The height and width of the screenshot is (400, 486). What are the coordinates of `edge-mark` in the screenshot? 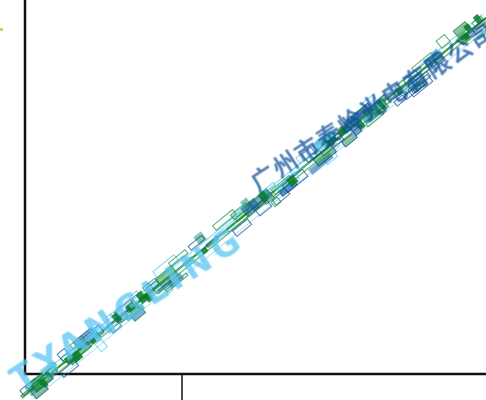 It's located at (1, 29).